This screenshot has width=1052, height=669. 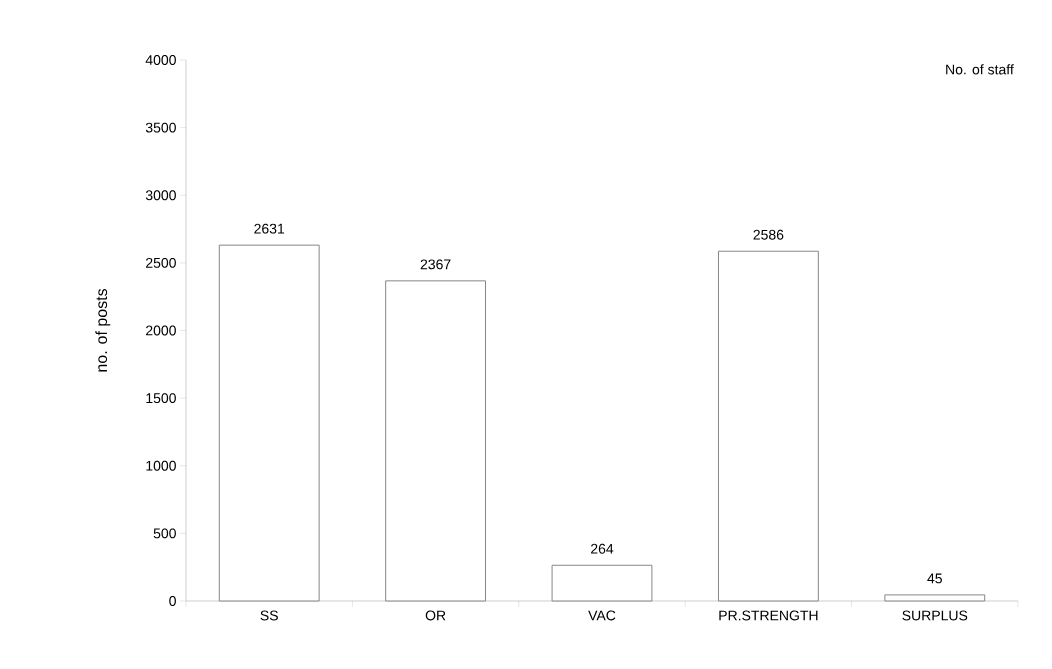 I want to click on data-label: 2367, so click(x=435, y=264).